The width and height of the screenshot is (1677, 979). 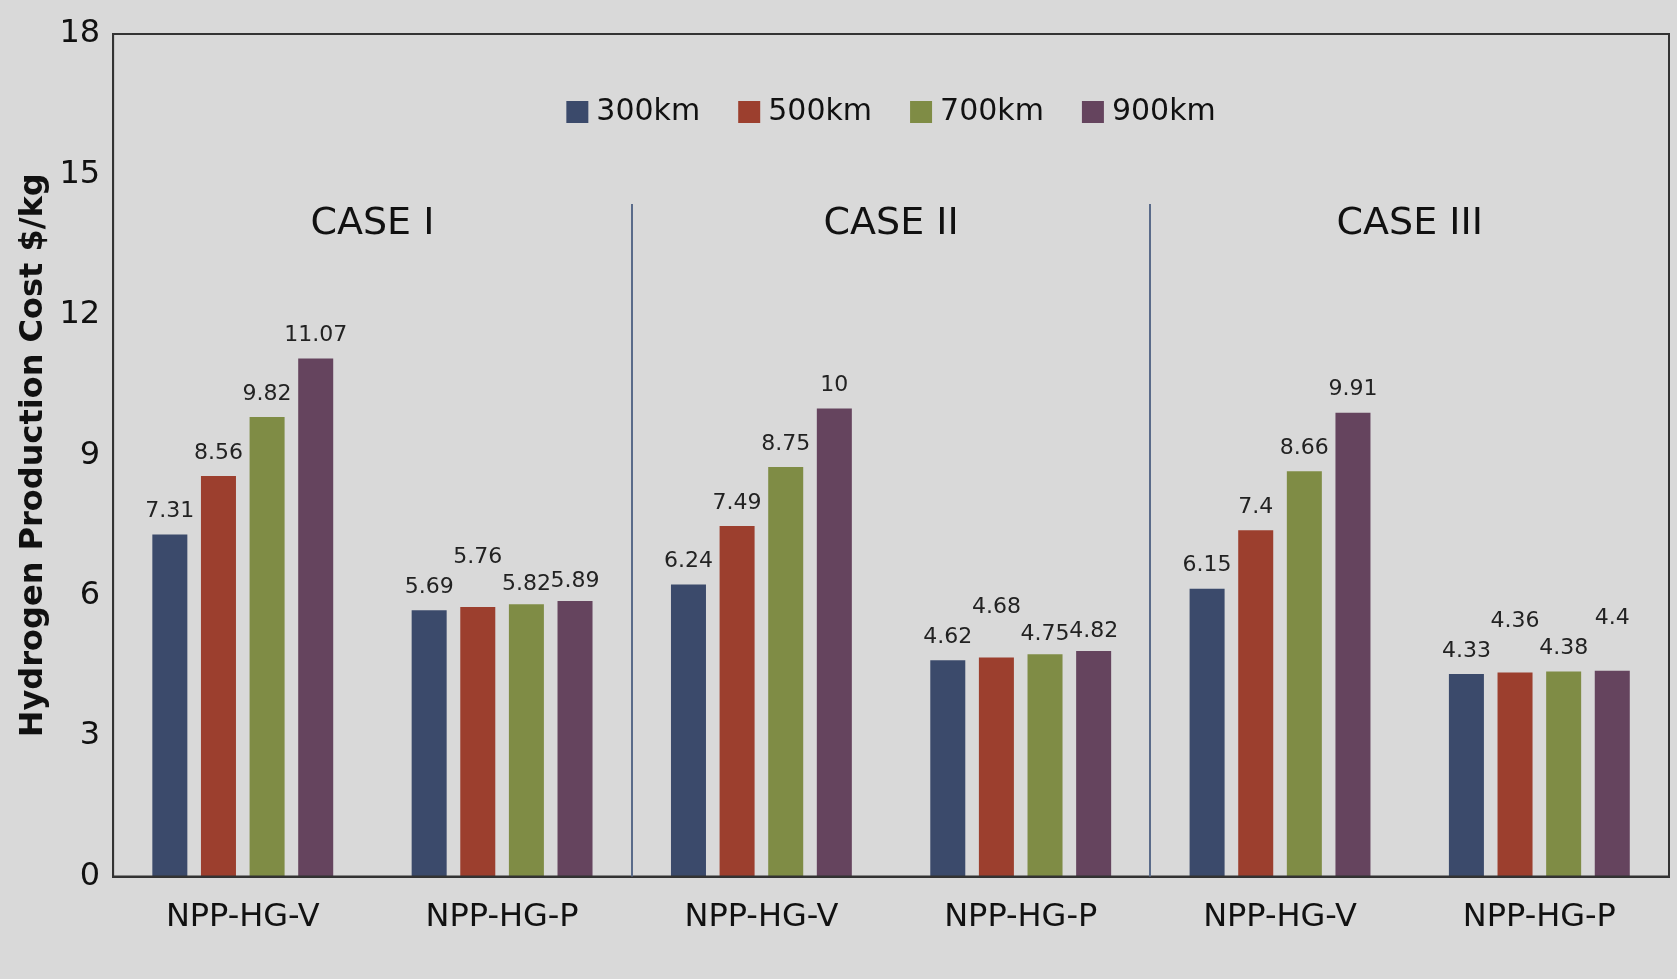 I want to click on legend-label: 500km, so click(x=820, y=109).